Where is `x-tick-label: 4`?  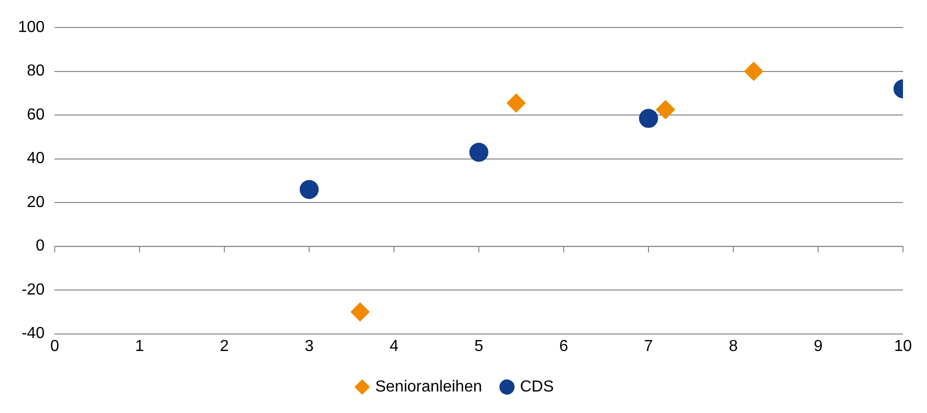
x-tick-label: 4 is located at coordinates (394, 346).